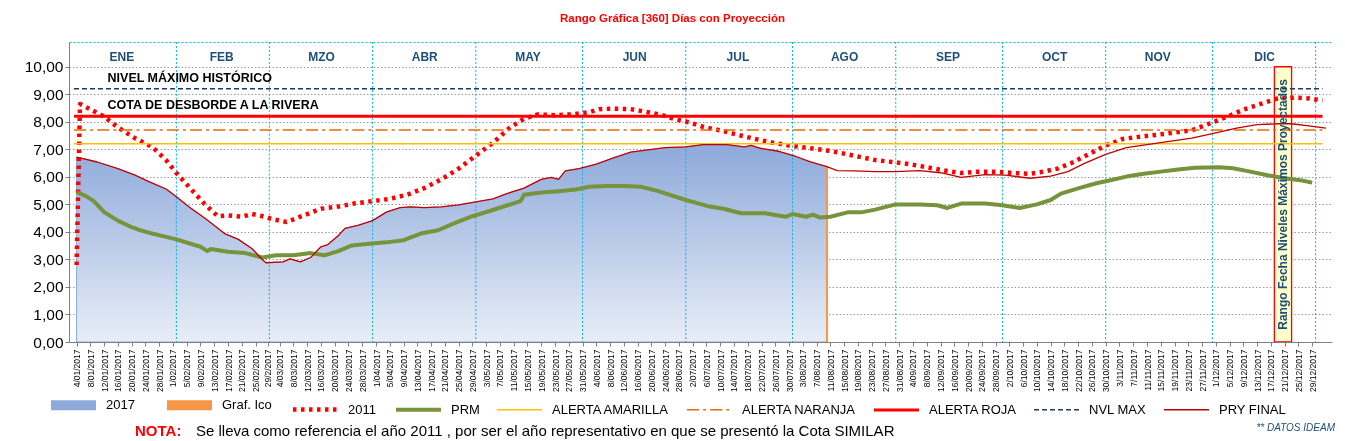  I want to click on x-tick-label: 16/03/2017, so click(321, 371).